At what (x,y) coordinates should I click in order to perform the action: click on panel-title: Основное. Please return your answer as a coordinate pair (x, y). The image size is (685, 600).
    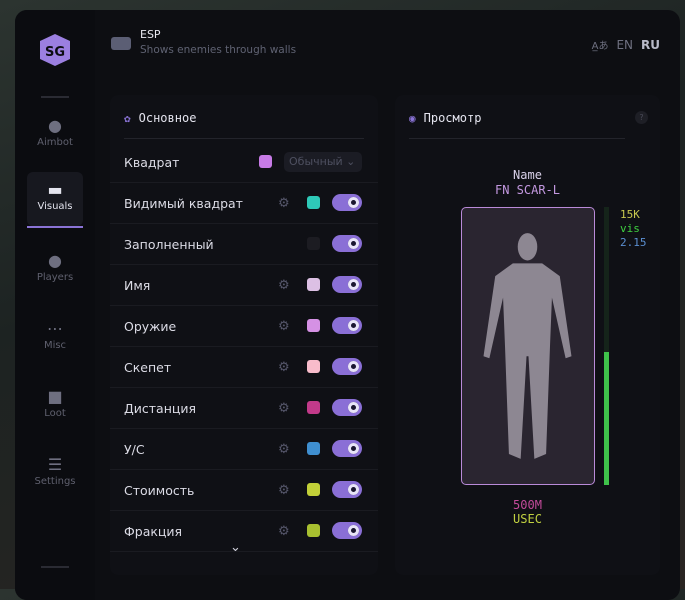
    Looking at the image, I should click on (167, 118).